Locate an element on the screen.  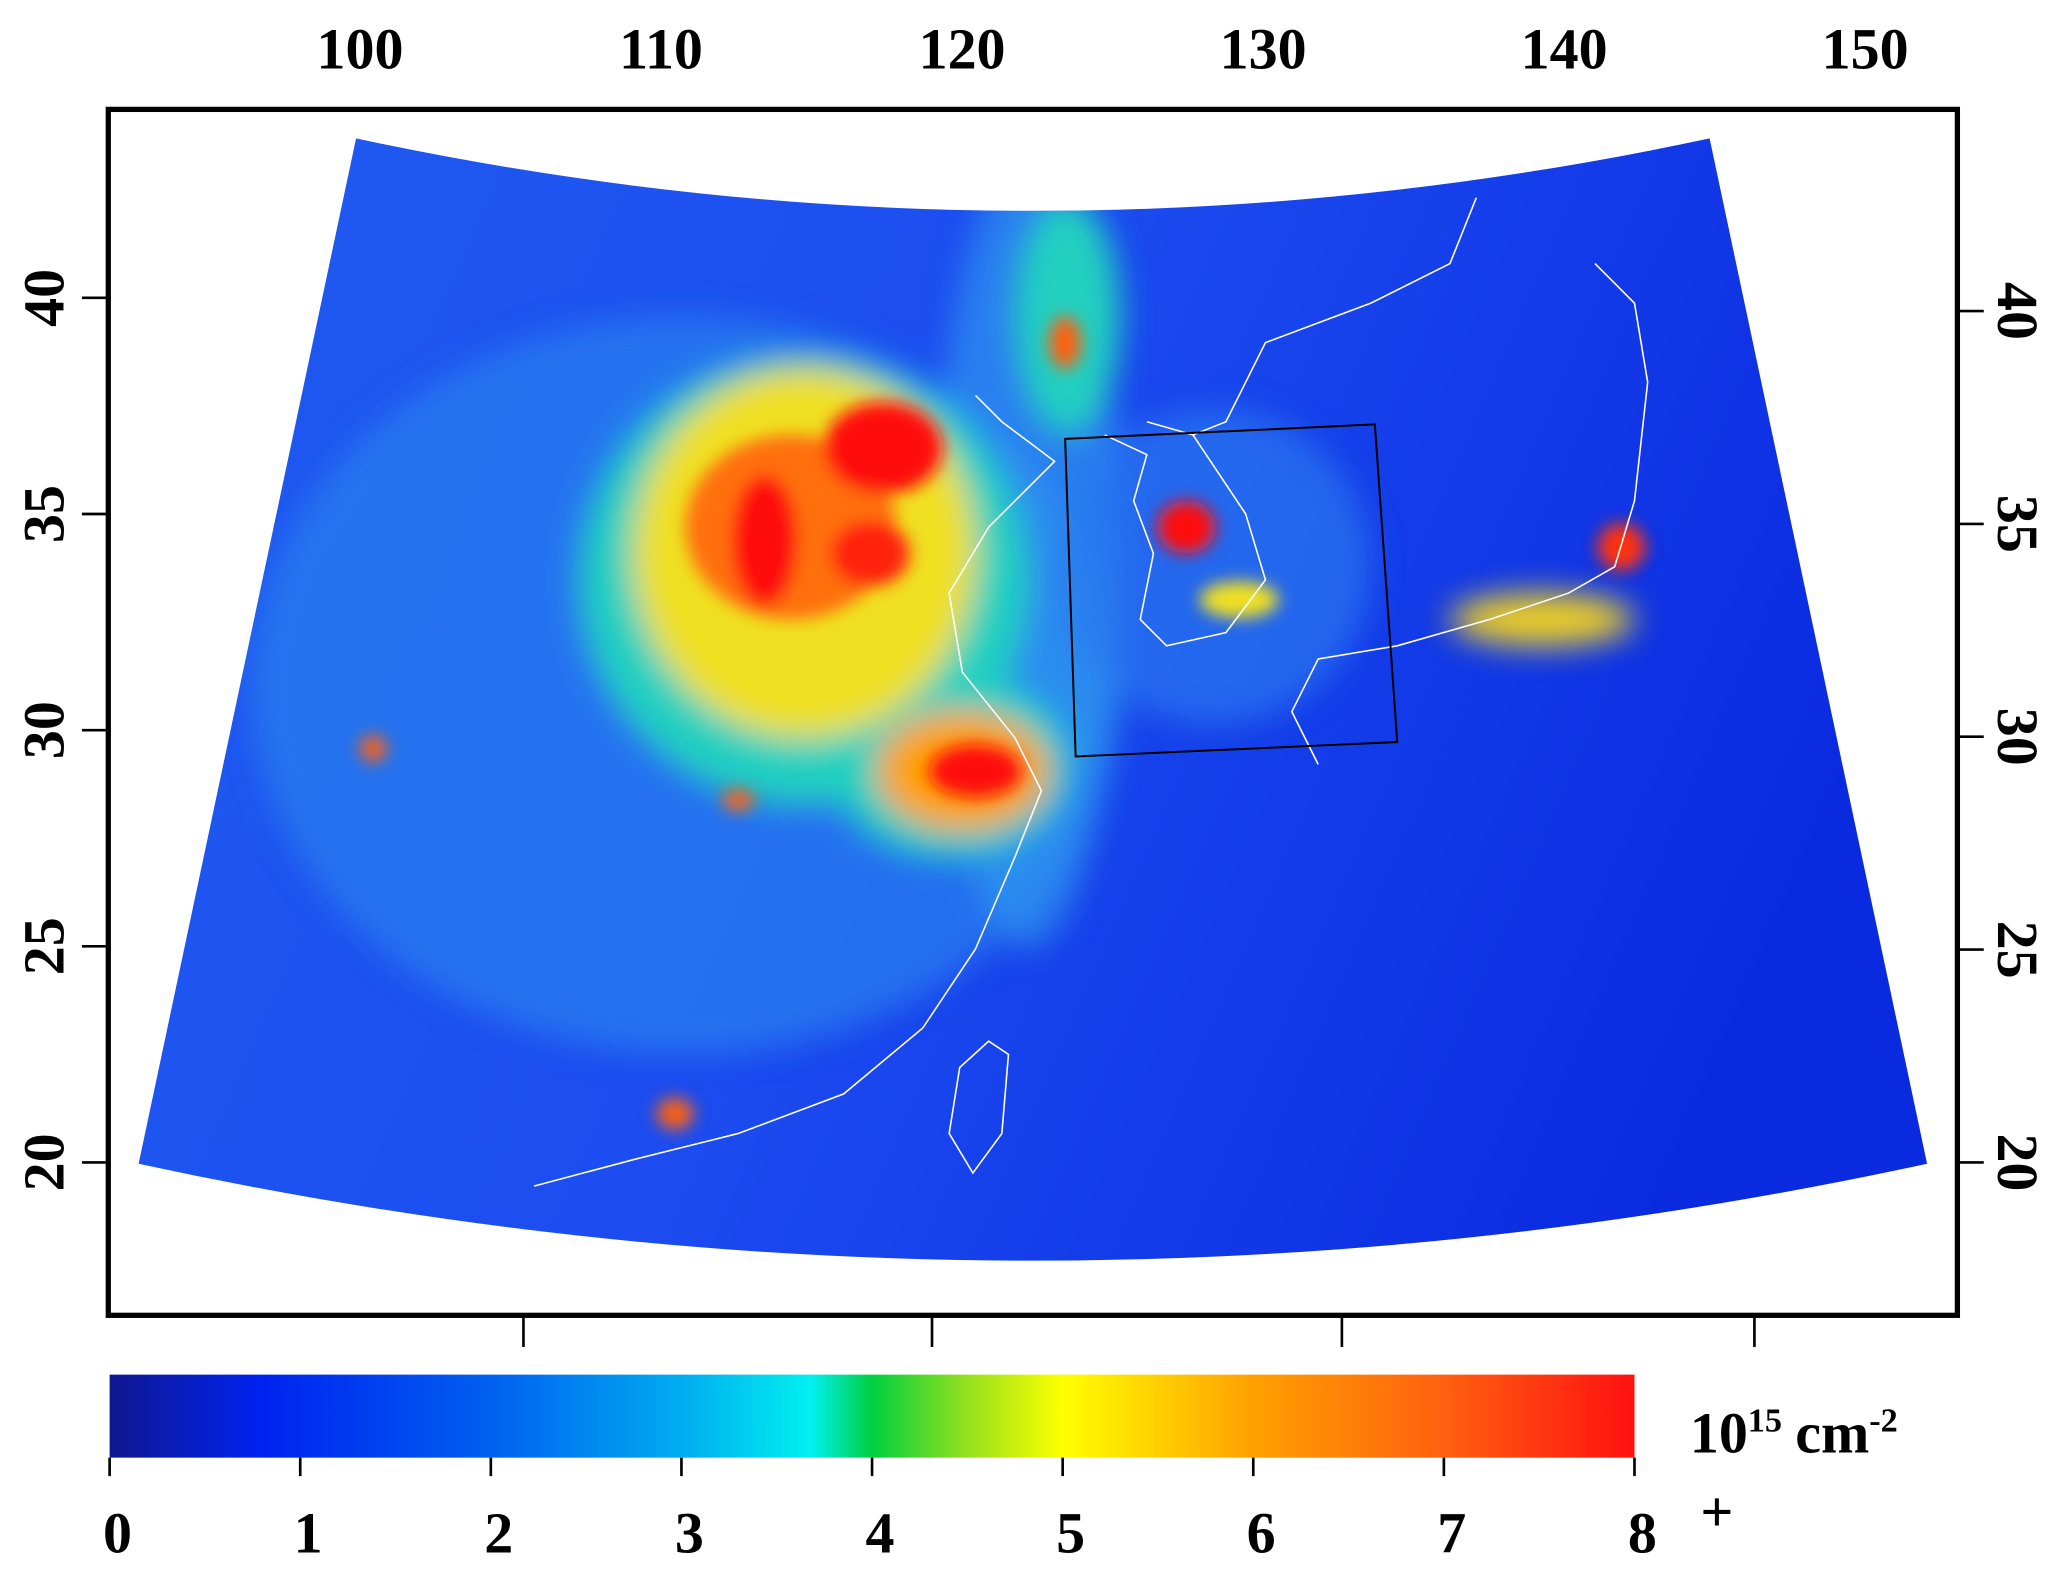
colorbar-tick-label: 7 is located at coordinates (1451, 1533).